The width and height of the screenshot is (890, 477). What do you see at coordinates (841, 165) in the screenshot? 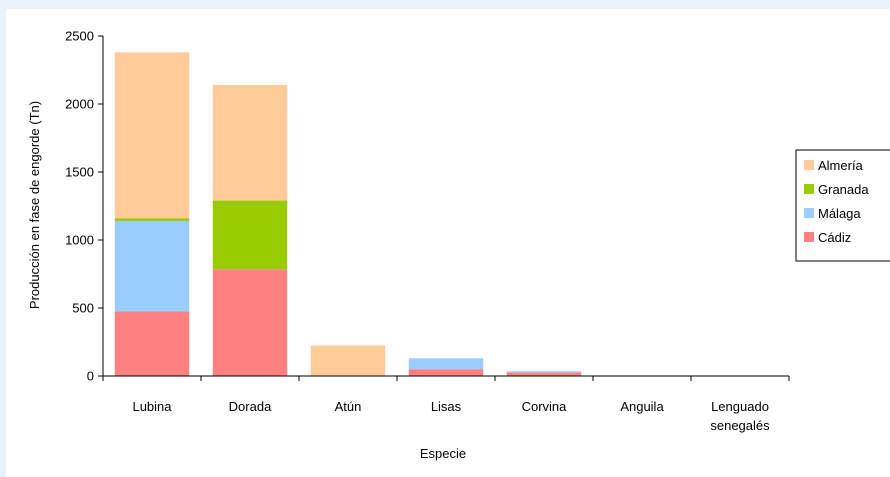
I see `legend-label-almeria: Almería` at bounding box center [841, 165].